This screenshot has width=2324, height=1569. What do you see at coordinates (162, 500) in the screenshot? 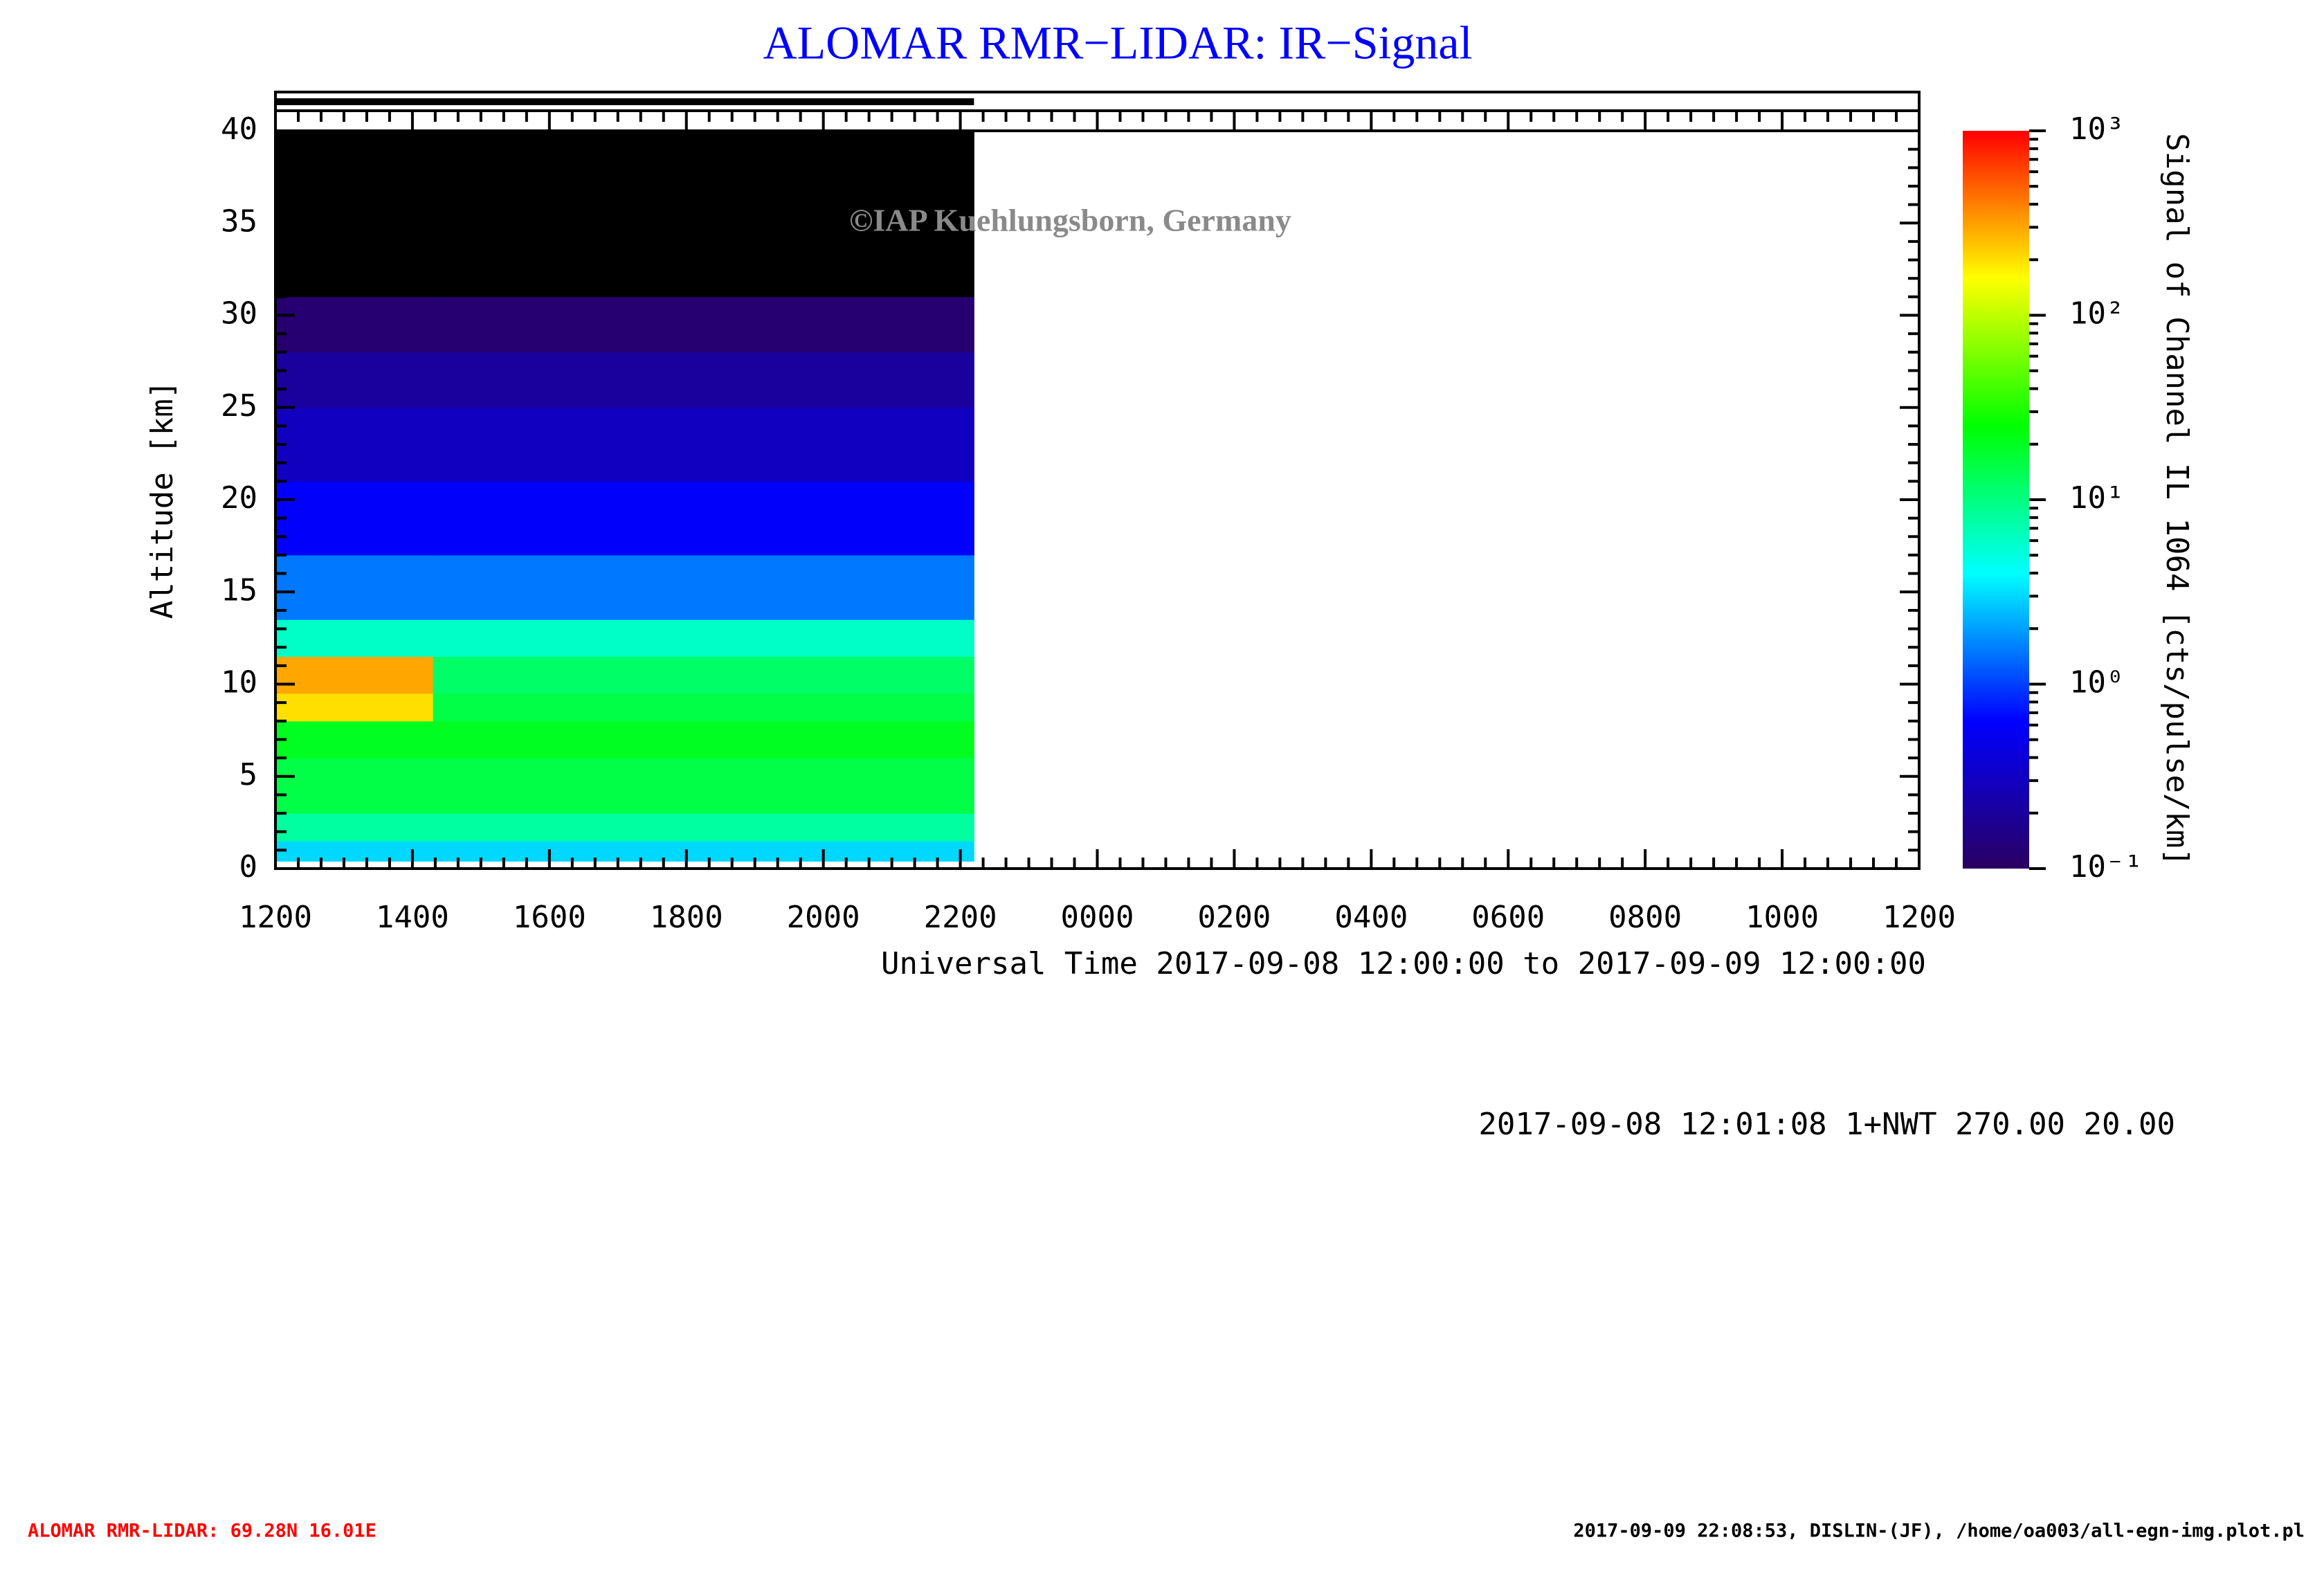
I see `y-axis-label: Altitude [km]` at bounding box center [162, 500].